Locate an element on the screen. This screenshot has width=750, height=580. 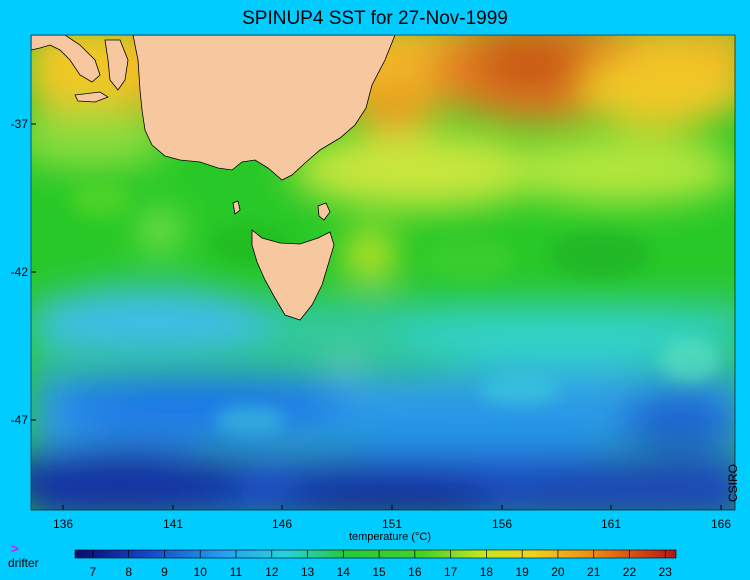
lon-label: 166 is located at coordinates (721, 524).